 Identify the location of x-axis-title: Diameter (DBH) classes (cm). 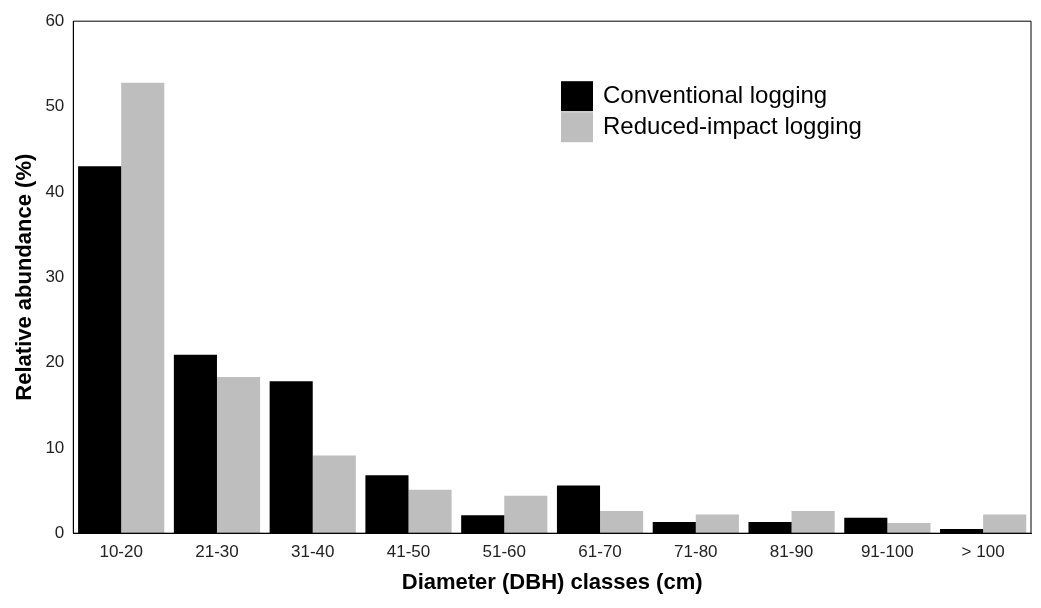
(552, 581).